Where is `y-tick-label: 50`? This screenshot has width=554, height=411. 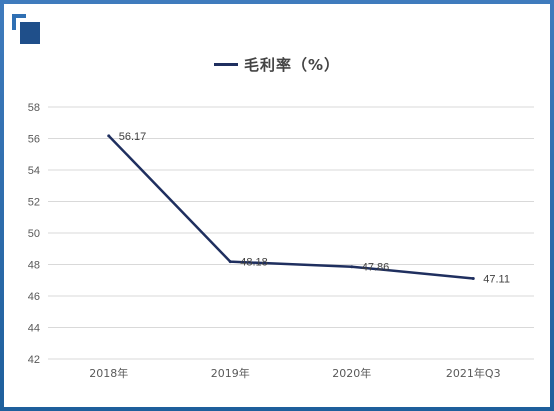 y-tick-label: 50 is located at coordinates (34, 234).